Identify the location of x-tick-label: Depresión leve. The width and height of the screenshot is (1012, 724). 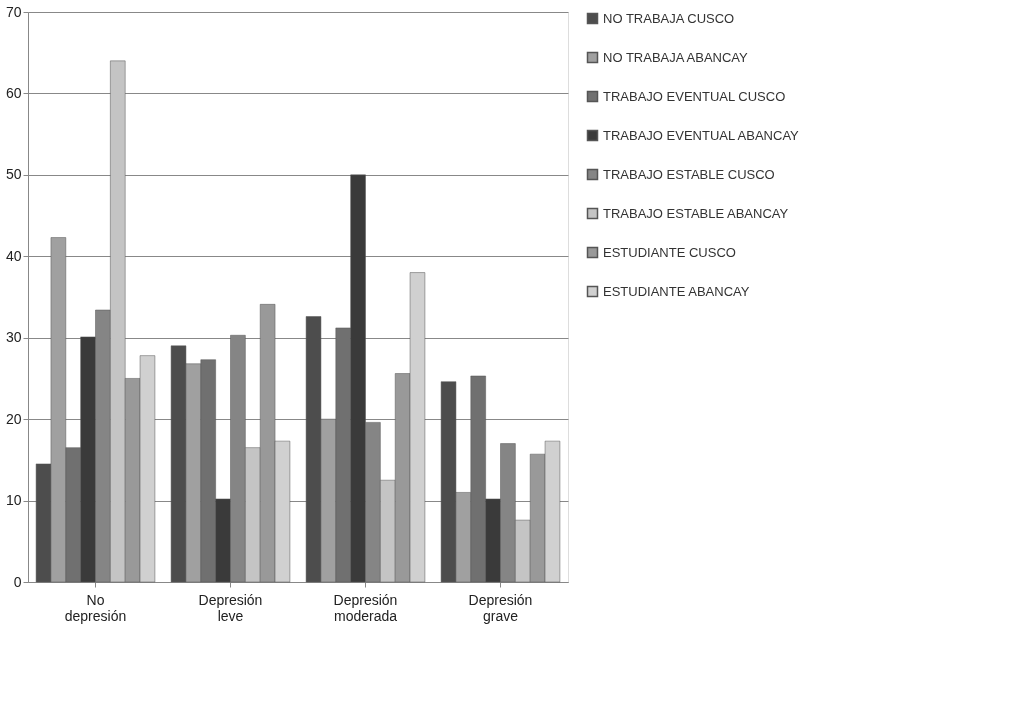
(230, 607).